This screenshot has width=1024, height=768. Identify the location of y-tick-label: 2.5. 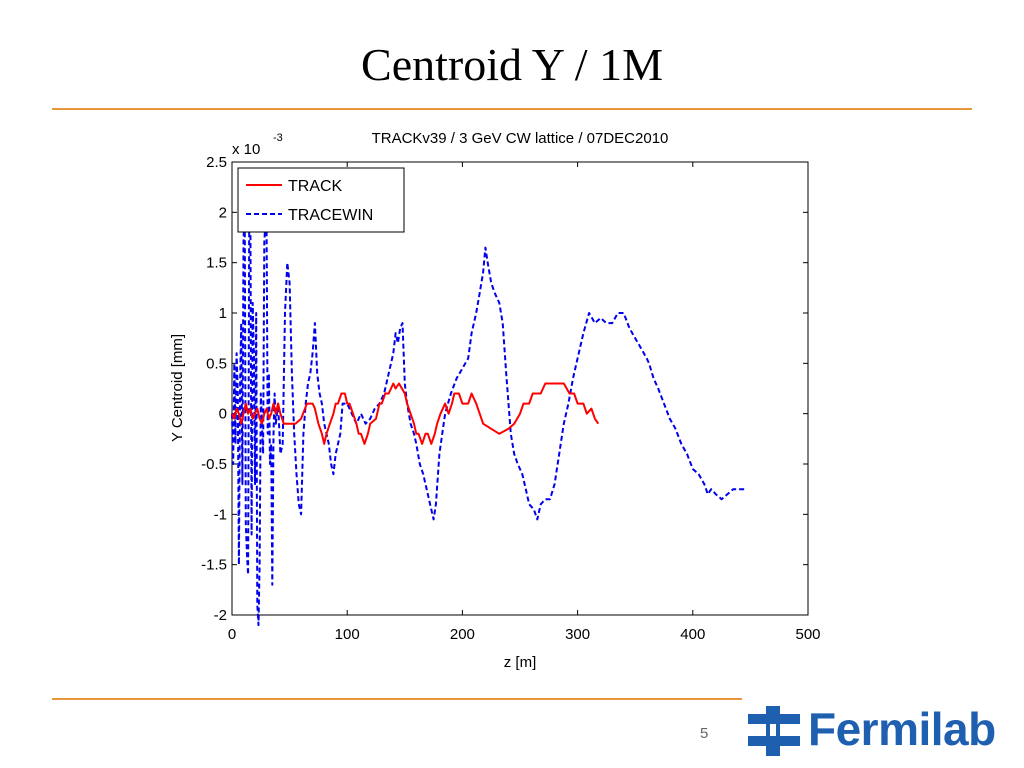
(216, 162).